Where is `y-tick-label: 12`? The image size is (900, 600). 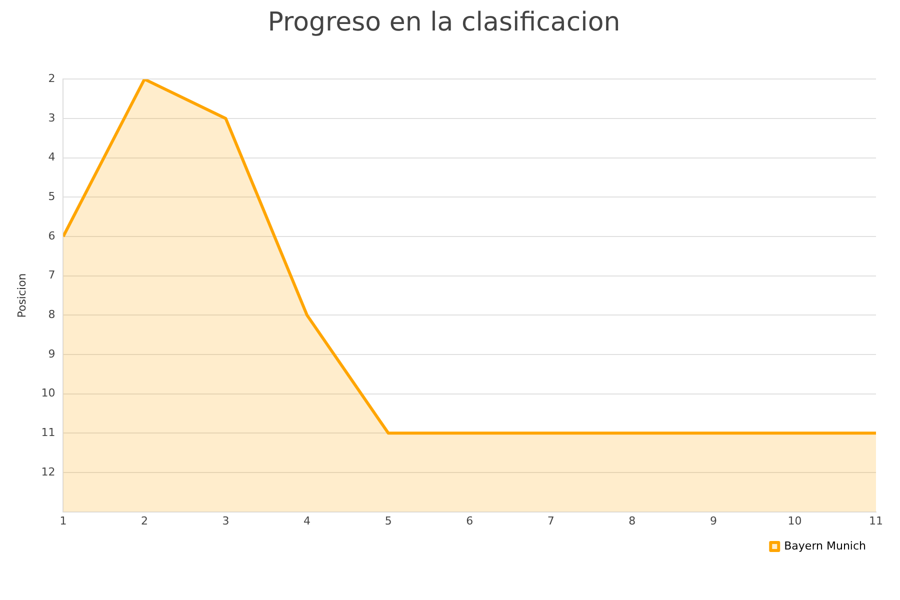
y-tick-label: 12 is located at coordinates (48, 471).